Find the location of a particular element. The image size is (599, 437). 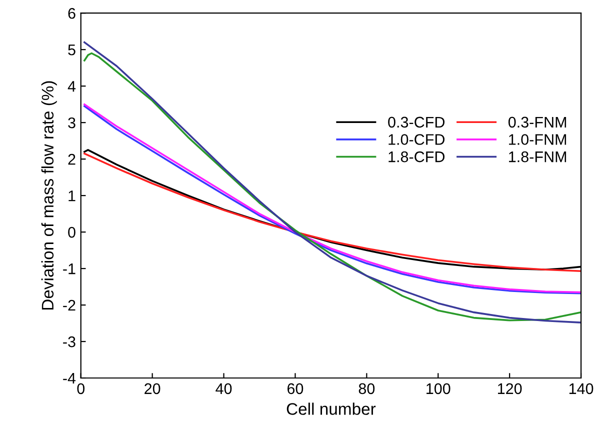

y-tick-label: -3 is located at coordinates (69, 342).